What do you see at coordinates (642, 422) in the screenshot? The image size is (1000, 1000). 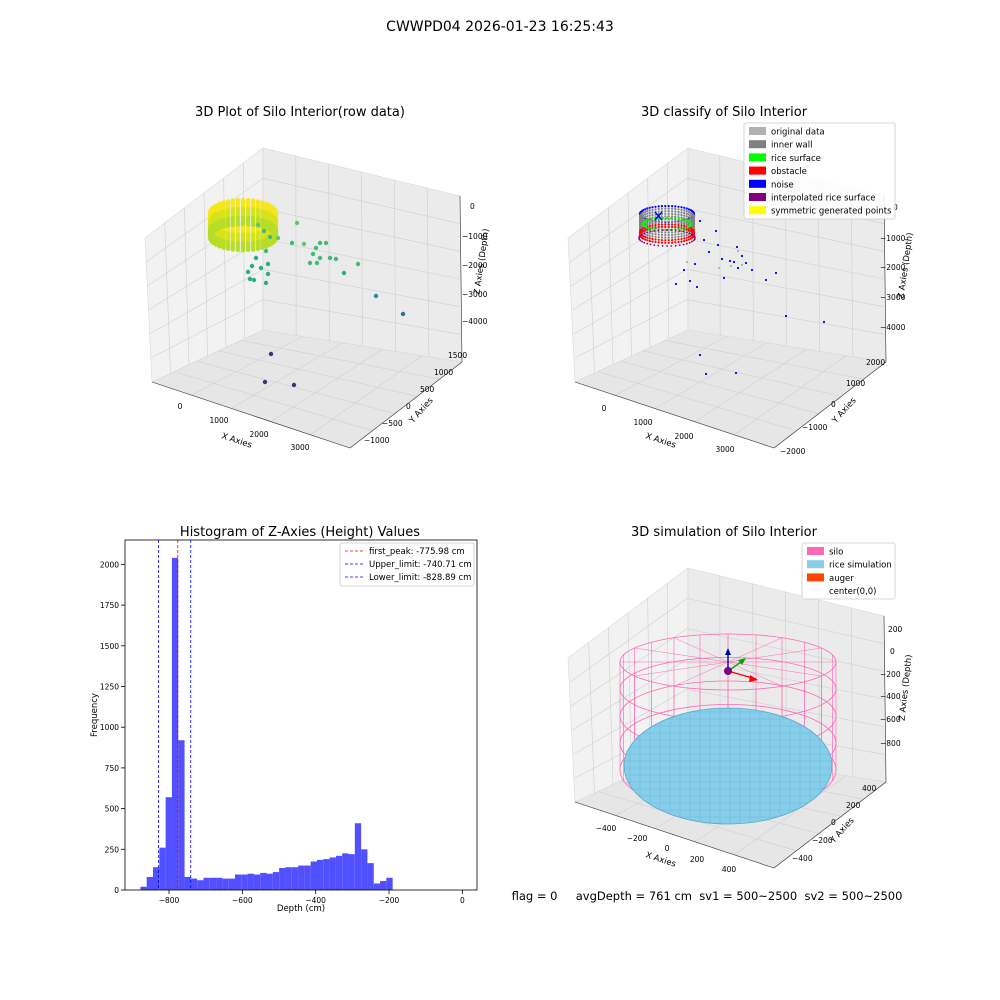 I see `classify-xtick: 1000` at bounding box center [642, 422].